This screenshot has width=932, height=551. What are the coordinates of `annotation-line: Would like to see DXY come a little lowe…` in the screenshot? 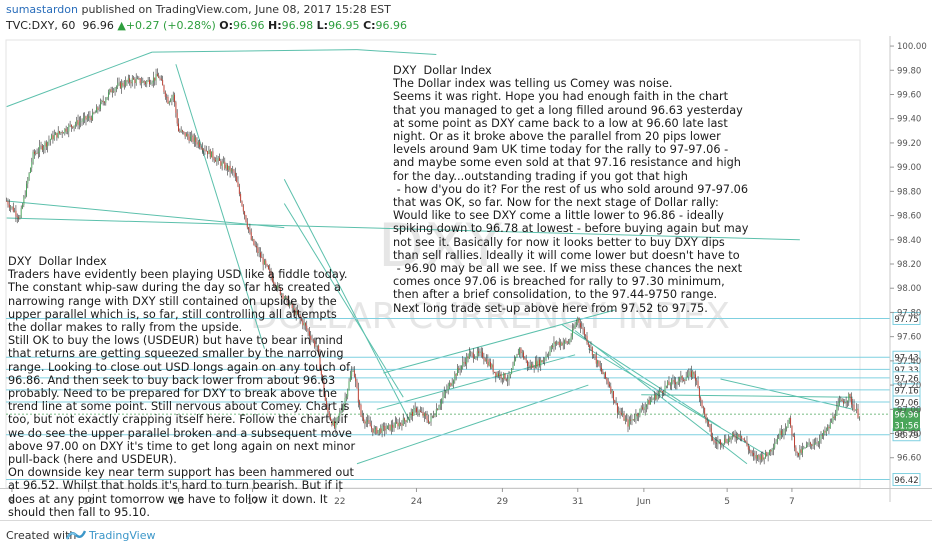 It's located at (558, 216).